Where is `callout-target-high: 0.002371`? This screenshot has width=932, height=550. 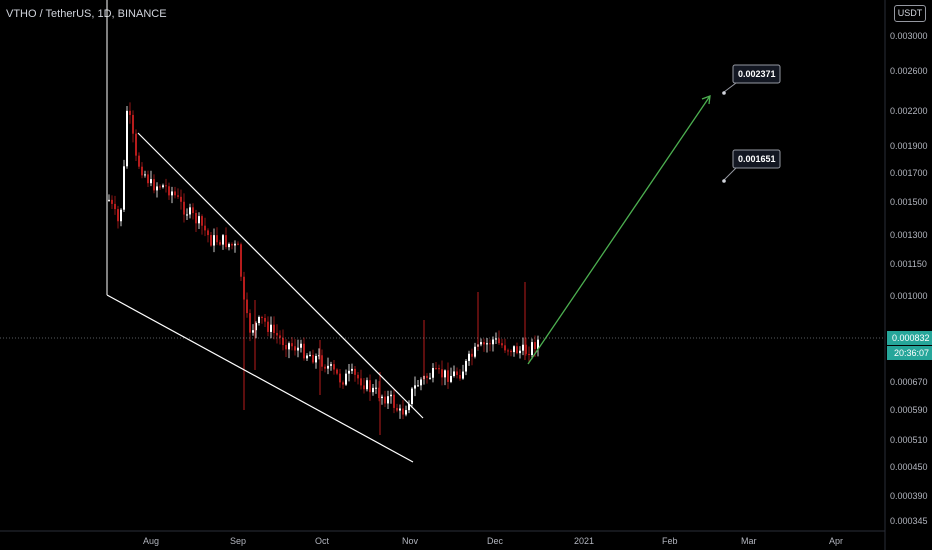
callout-target-high: 0.002371 is located at coordinates (751, 79).